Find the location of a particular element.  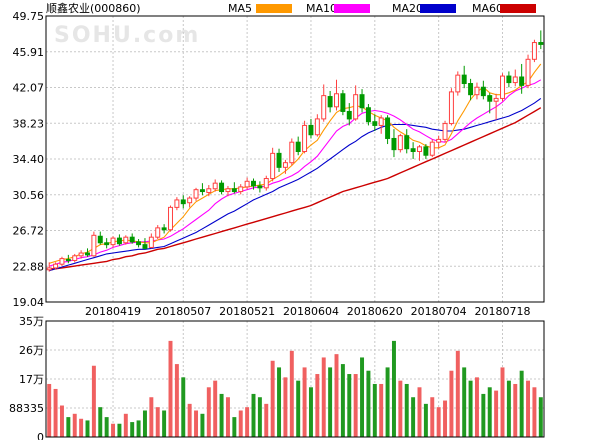

legend: MA5 MA10 MA20 MA60 is located at coordinates (382, 8).